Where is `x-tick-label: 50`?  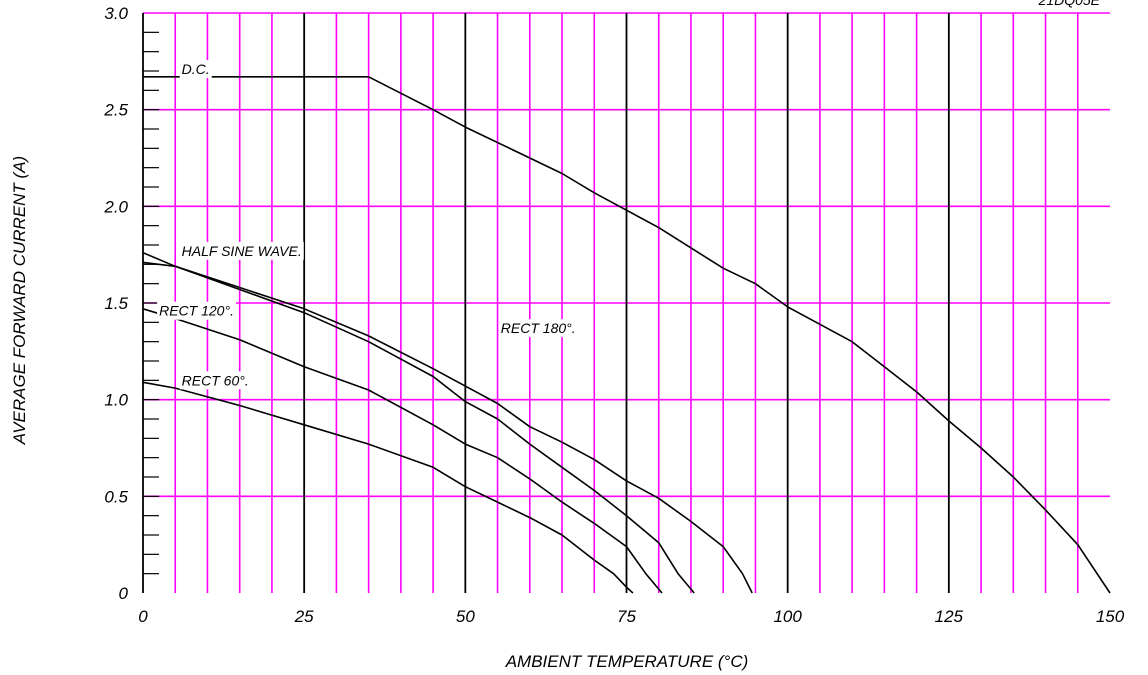
x-tick-label: 50 is located at coordinates (465, 616).